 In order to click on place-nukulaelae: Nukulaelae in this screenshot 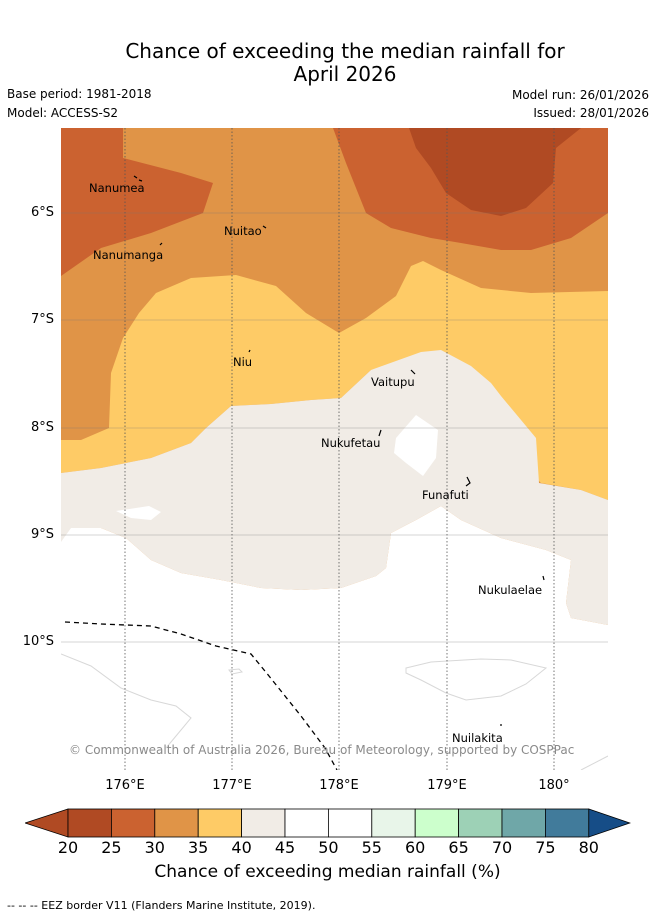, I will do `click(510, 590)`.